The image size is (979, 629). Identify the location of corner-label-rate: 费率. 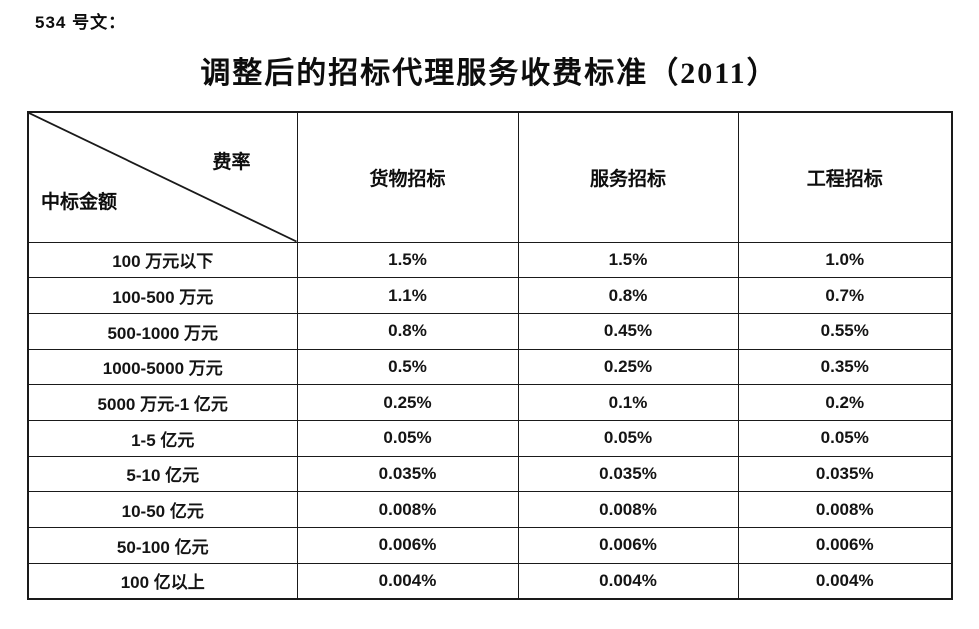
(231, 162).